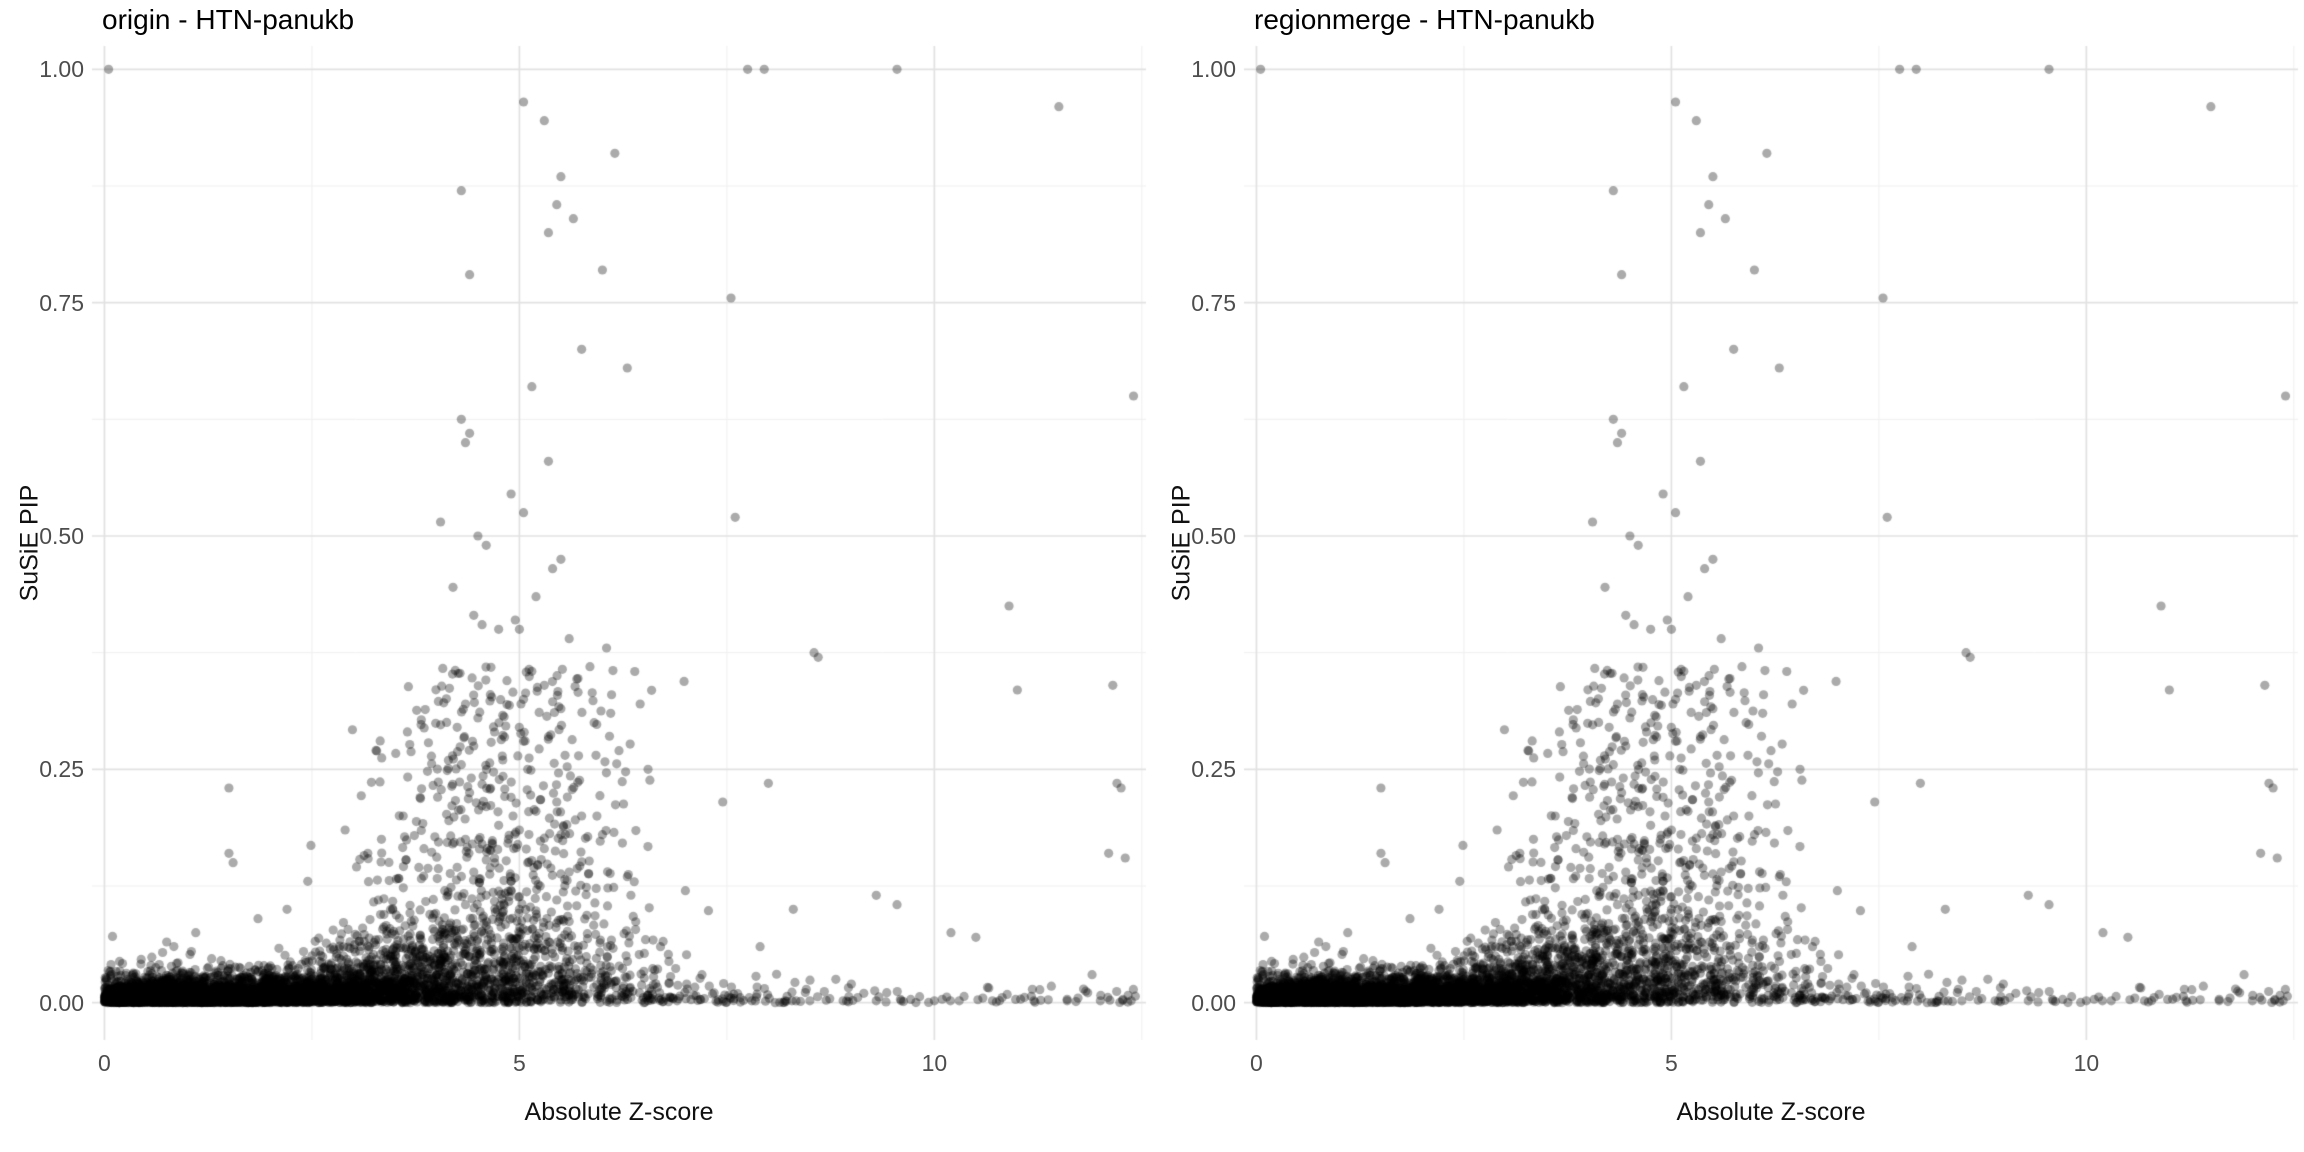 This screenshot has width=2304, height=1152. Describe the element at coordinates (1424, 19) in the screenshot. I see `panel-title: regionmerge - HTN-panukb` at that location.